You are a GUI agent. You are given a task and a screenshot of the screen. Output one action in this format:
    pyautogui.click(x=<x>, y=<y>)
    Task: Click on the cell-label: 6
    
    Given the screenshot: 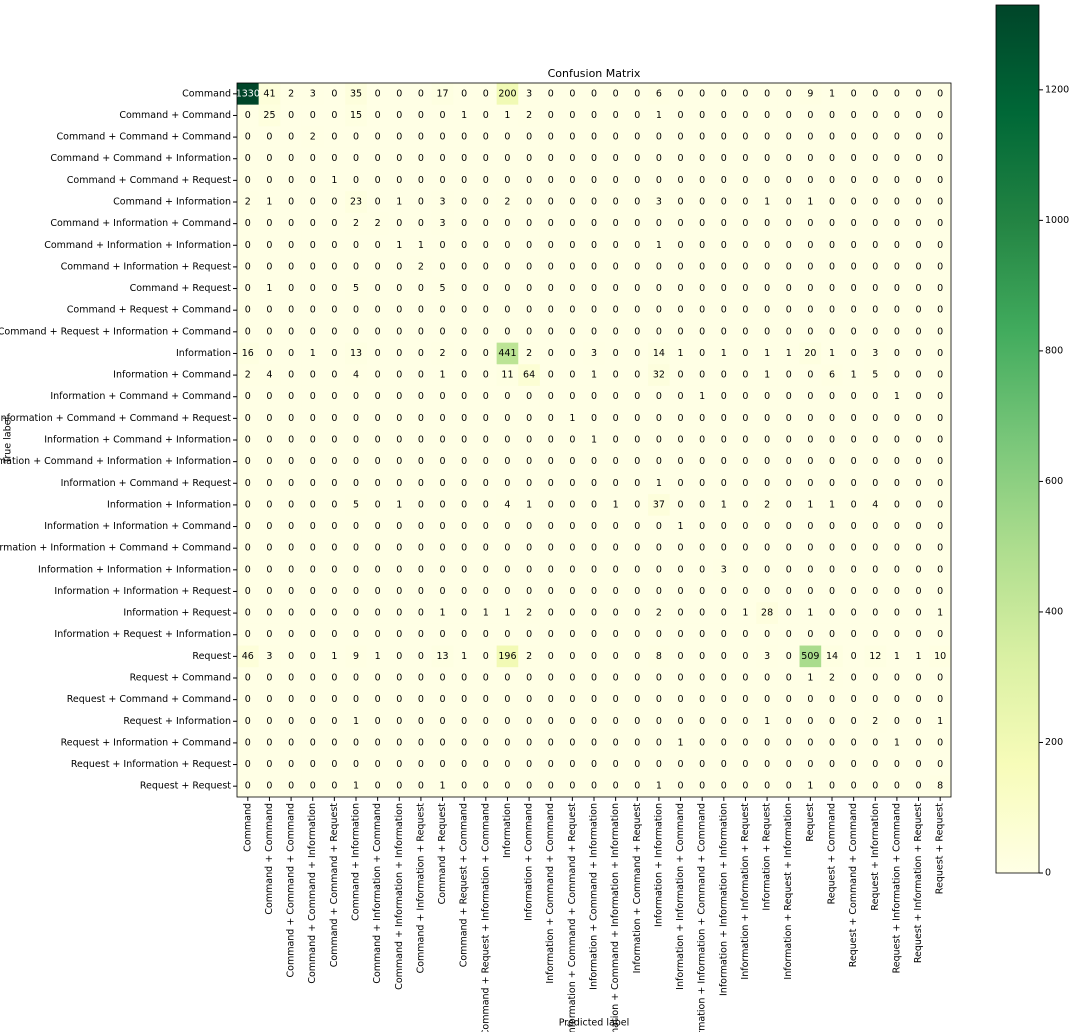 What is the action you would take?
    pyautogui.click(x=832, y=375)
    